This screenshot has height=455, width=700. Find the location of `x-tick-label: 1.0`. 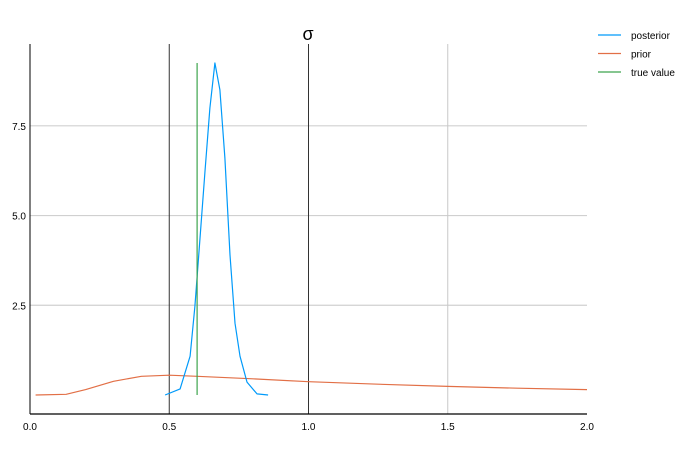

x-tick-label: 1.0 is located at coordinates (309, 427).